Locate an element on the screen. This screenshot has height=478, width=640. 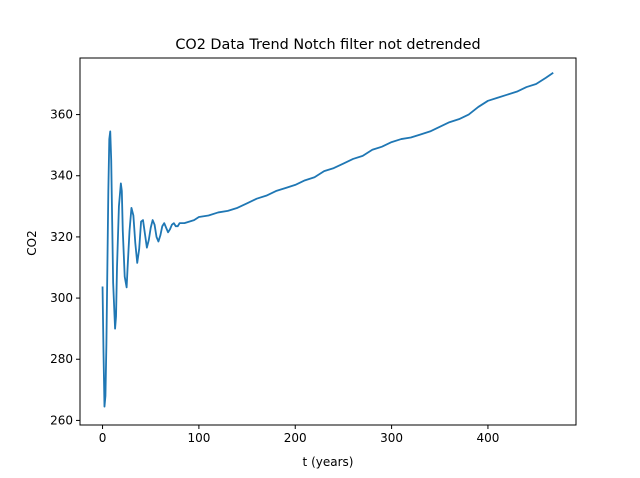
y-tick-label-1: 280 is located at coordinates (61, 359).